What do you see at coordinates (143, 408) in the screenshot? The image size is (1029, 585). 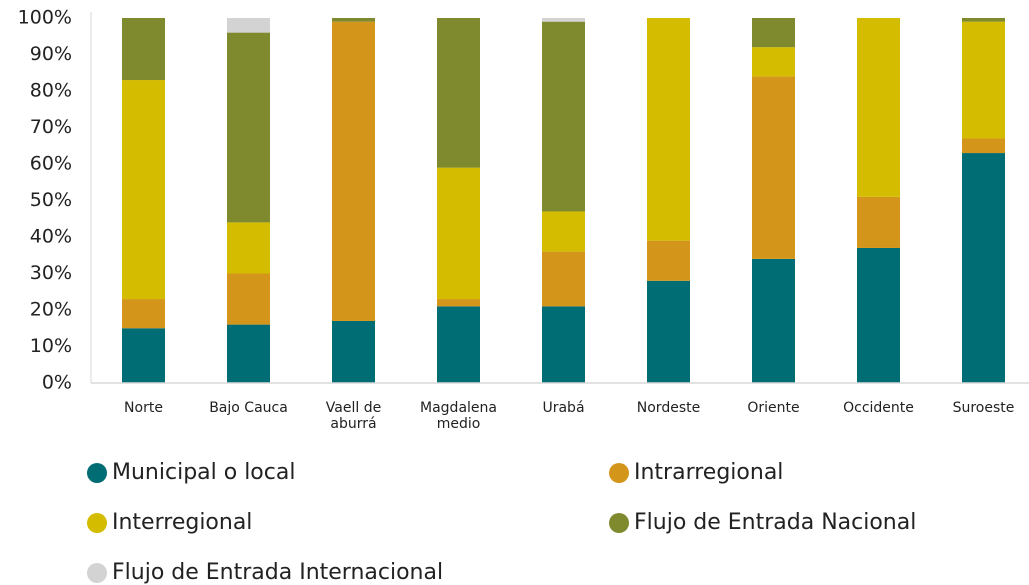 I see `x-tick-label: Norte` at bounding box center [143, 408].